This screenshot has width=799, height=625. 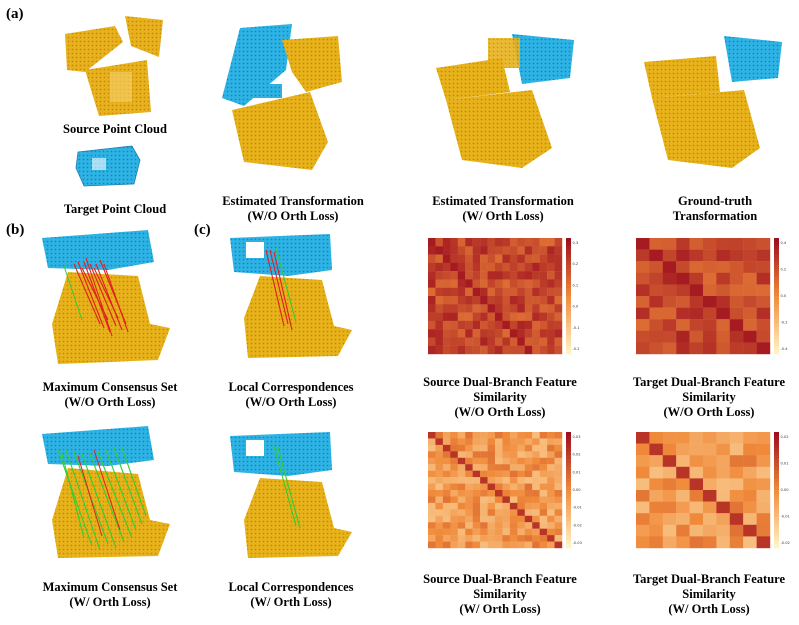 I want to click on colorbar-tick-label: -0.02, so click(x=577, y=525).